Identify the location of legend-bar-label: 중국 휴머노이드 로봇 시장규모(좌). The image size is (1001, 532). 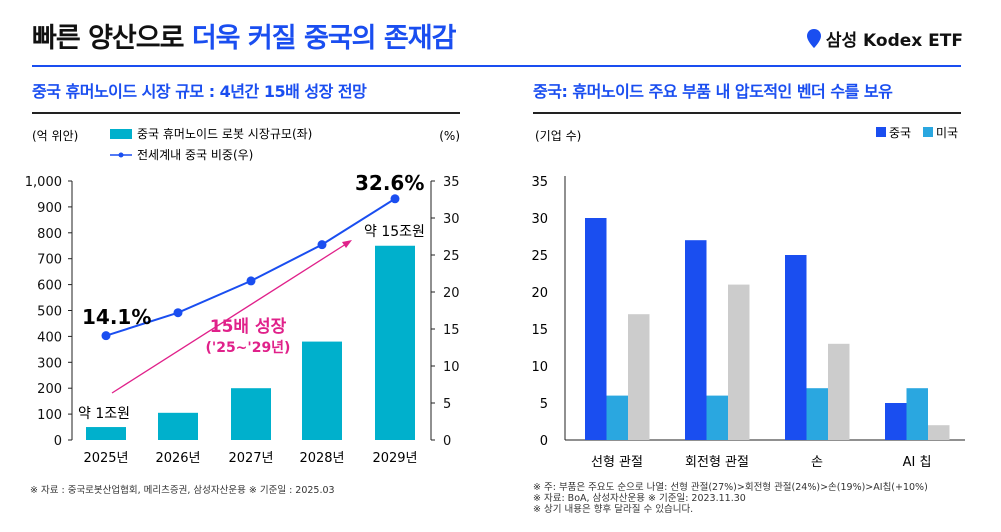
(224, 134).